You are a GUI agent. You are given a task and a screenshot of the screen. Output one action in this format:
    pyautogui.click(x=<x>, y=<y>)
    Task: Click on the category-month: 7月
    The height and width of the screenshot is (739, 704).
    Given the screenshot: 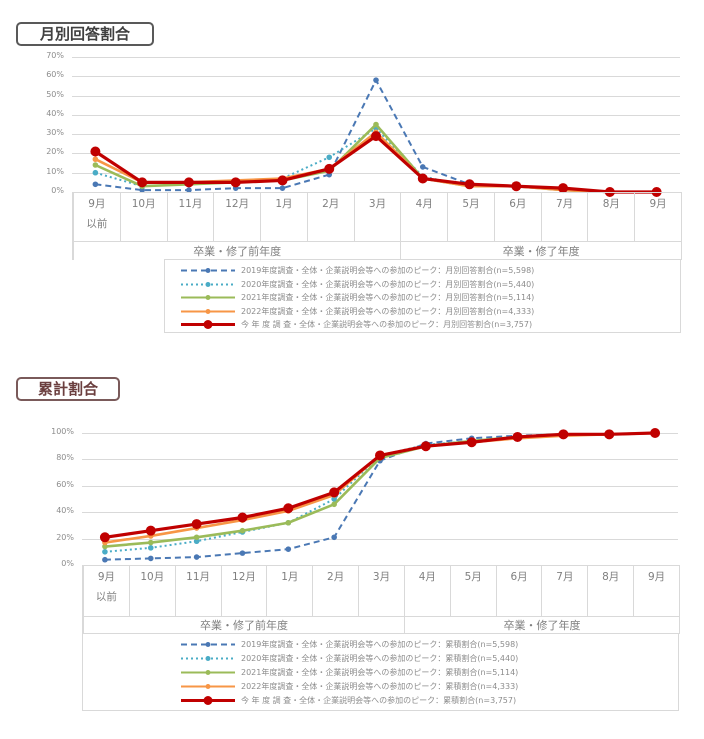 What is the action you would take?
    pyautogui.click(x=565, y=577)
    